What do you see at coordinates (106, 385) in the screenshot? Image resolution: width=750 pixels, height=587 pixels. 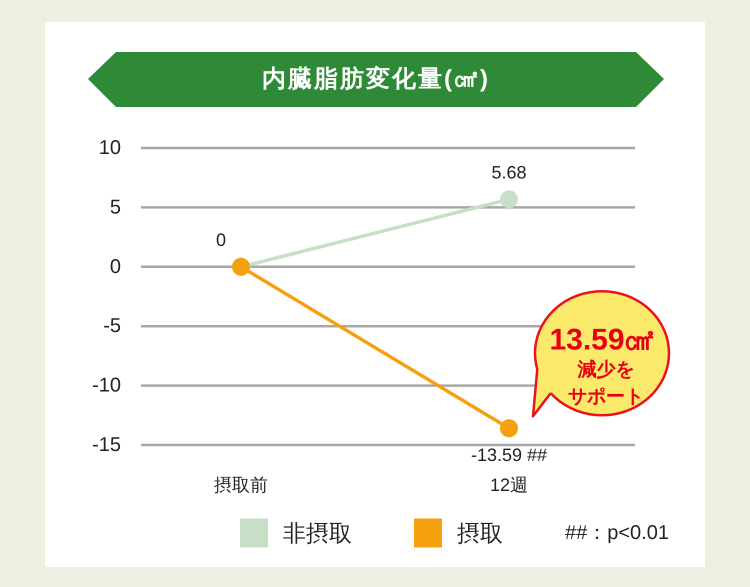 I see `y-tick-label: -10` at bounding box center [106, 385].